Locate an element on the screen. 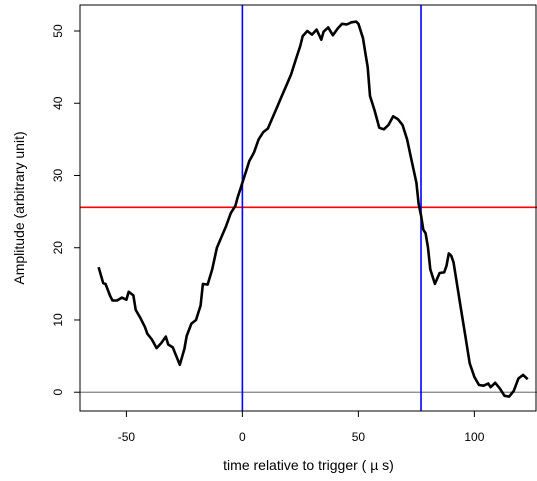 Image resolution: width=537 pixels, height=481 pixels. y-axis-label: Amplitude (arbitrary unit) is located at coordinates (19, 207).